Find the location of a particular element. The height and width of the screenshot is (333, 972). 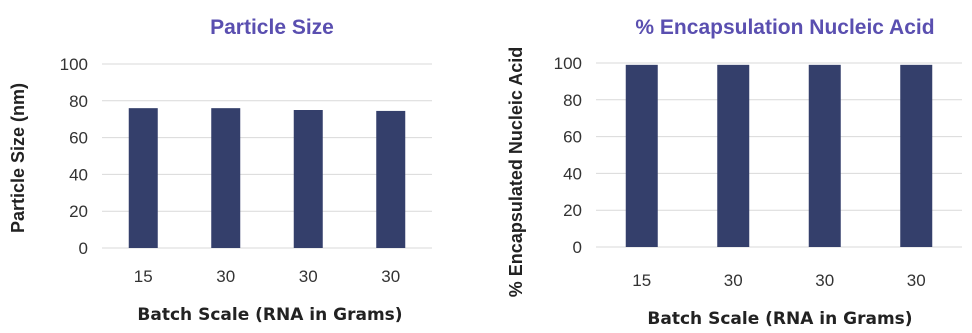

y-axis-label: % Encapsulated Nucleic Acid is located at coordinates (516, 172).